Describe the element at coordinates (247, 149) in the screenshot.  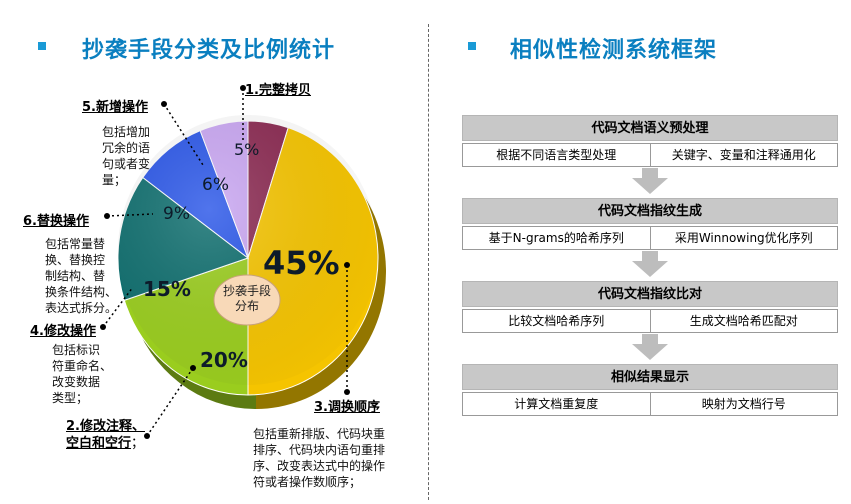
I see `pct-label-5: 5%` at that location.